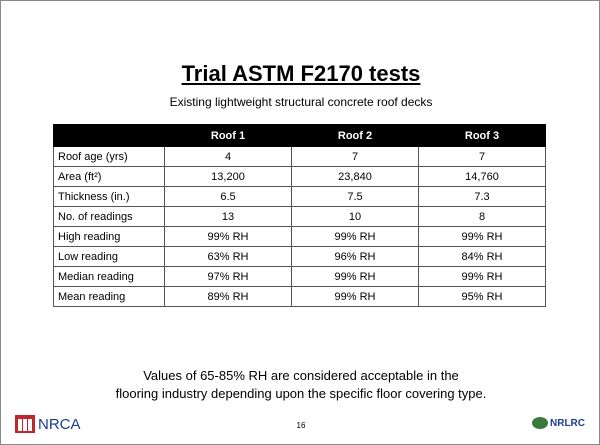  I want to click on page-number: 16, so click(301, 425).